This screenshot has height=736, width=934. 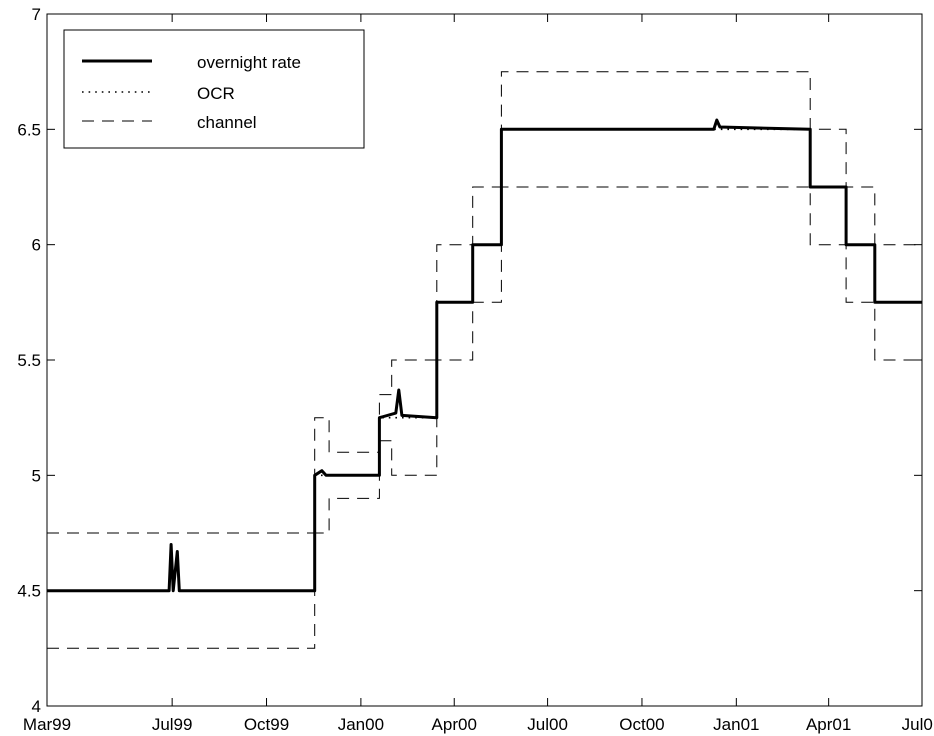 I want to click on x-tick-label: Jan00, so click(x=361, y=724).